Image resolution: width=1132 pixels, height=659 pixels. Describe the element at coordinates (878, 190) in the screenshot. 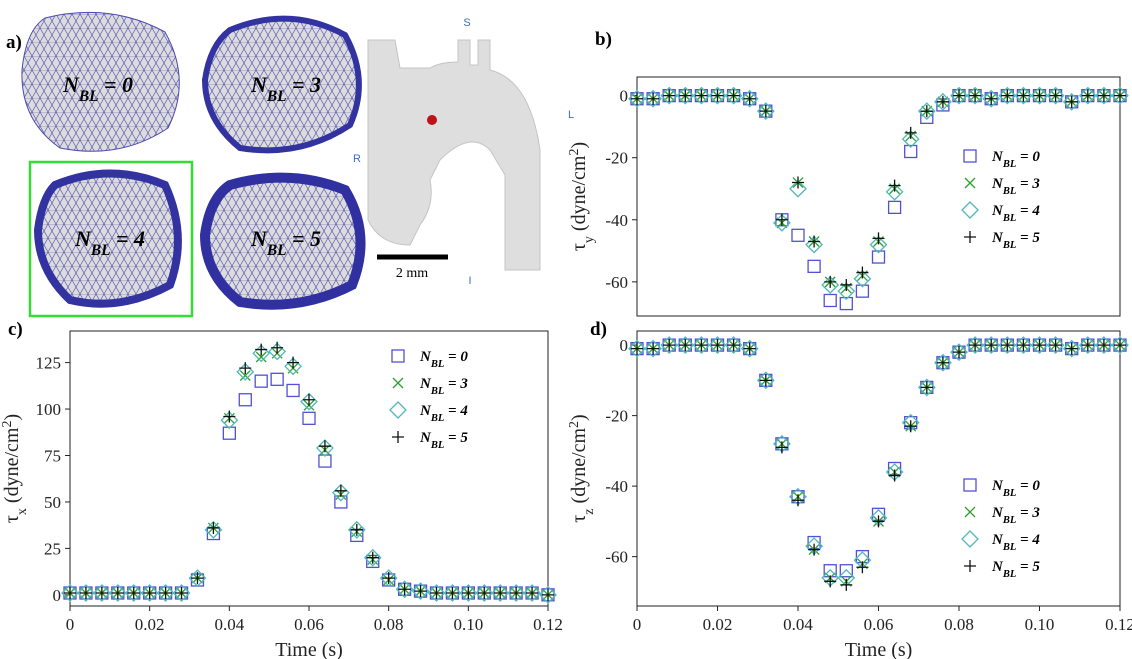

I see `series` at that location.